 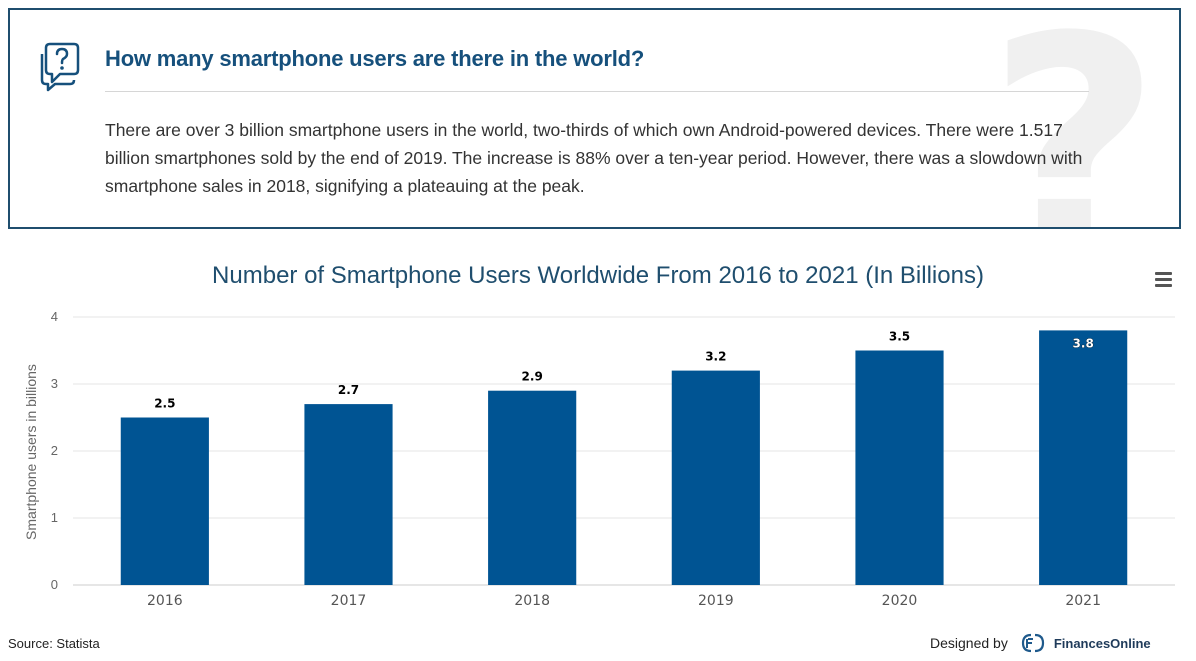 I want to click on hamburger-menu-icon, so click(x=1163, y=279).